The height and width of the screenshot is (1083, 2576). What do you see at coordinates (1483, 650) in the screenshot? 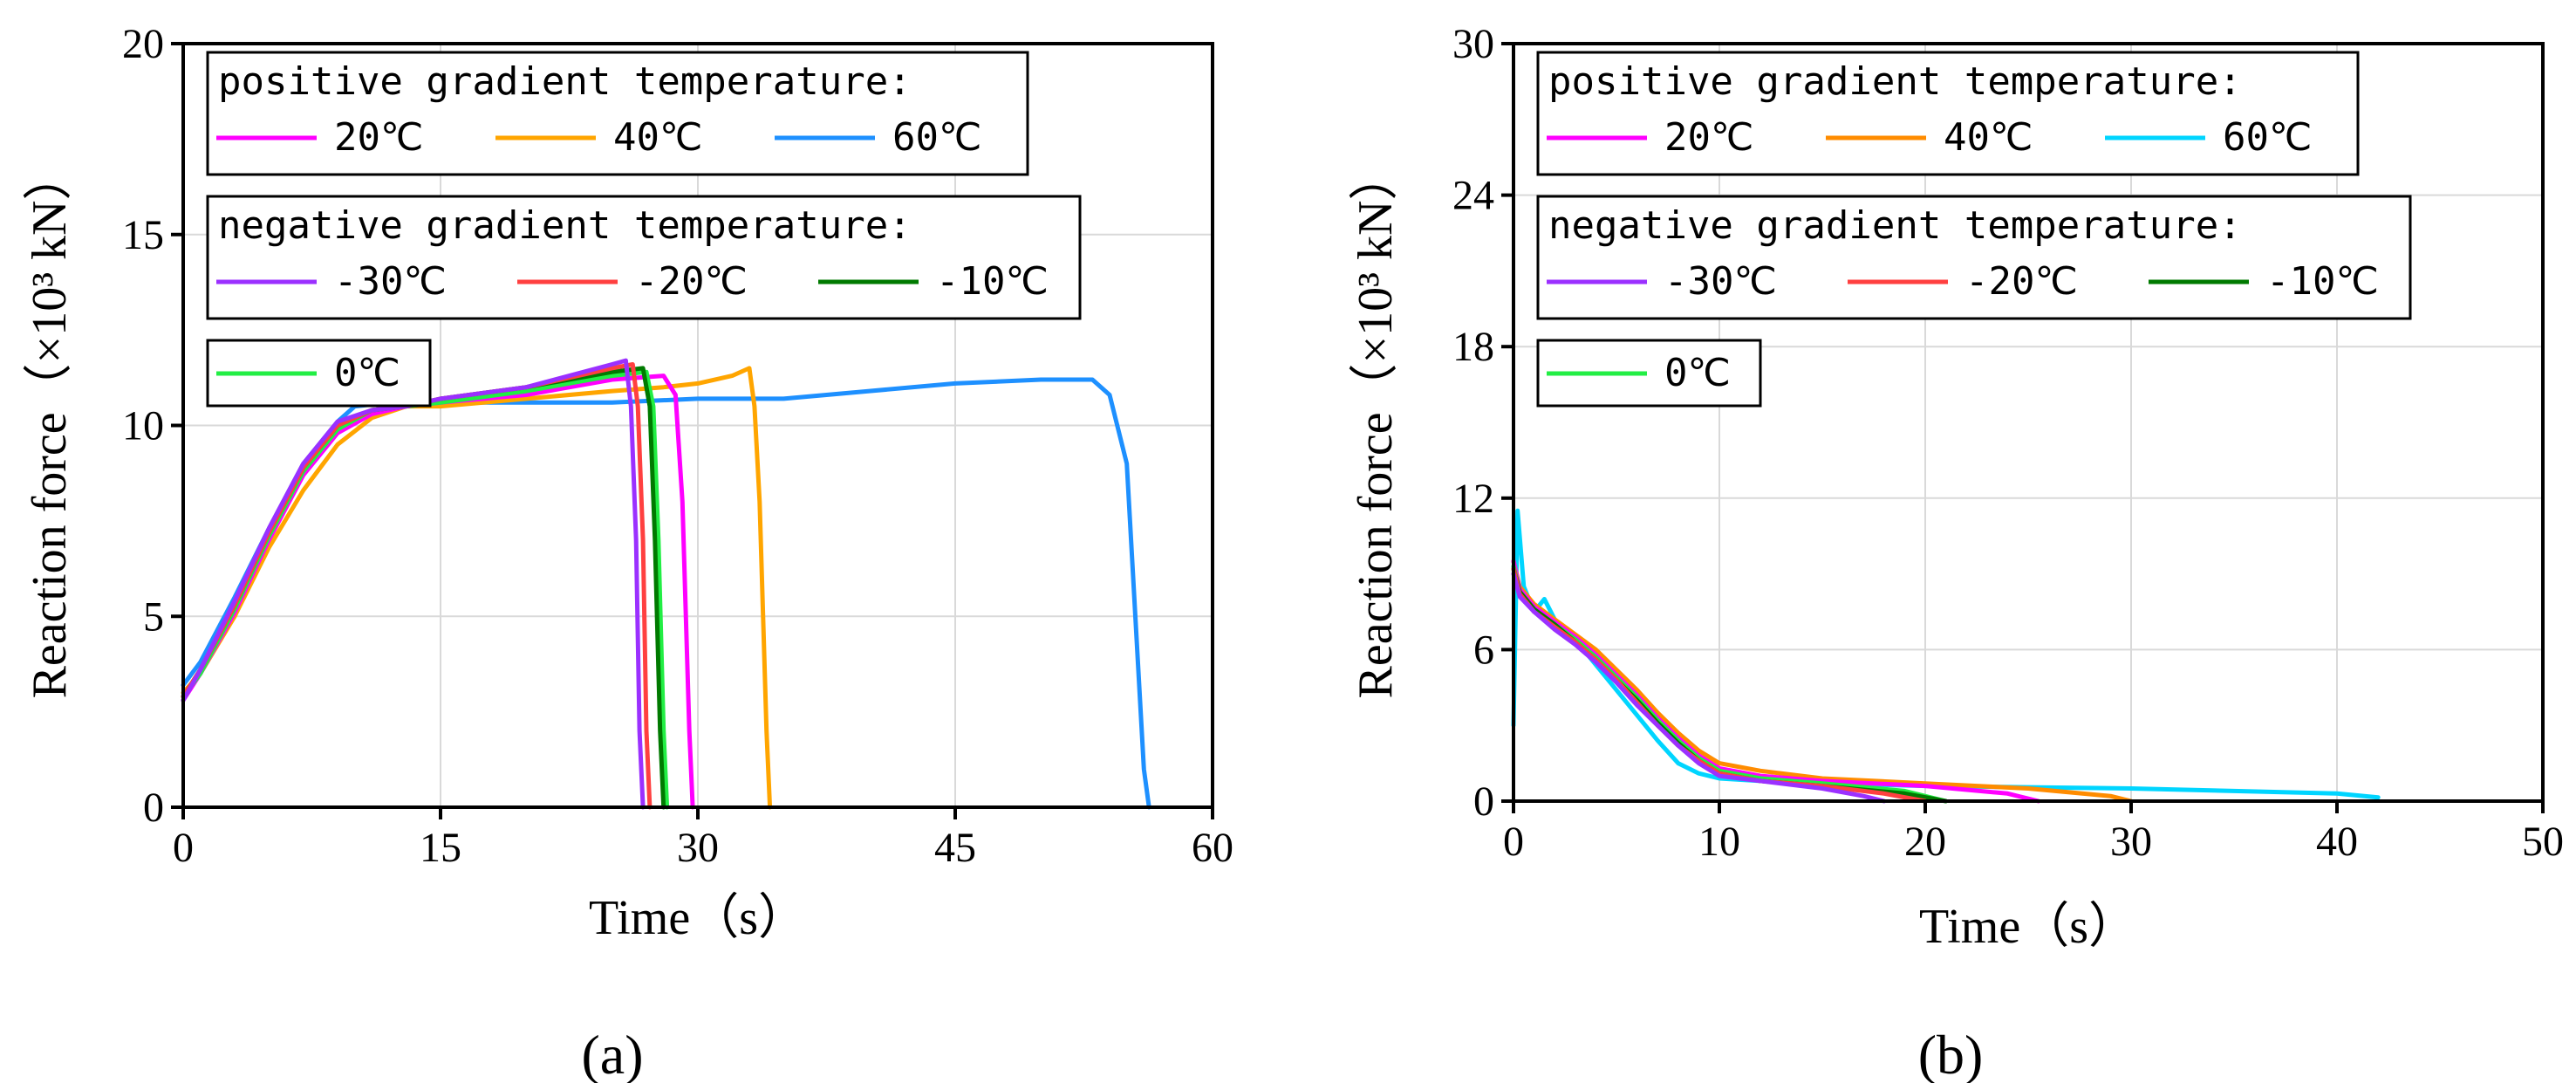
I see `y-tick-label: 6` at bounding box center [1483, 650].